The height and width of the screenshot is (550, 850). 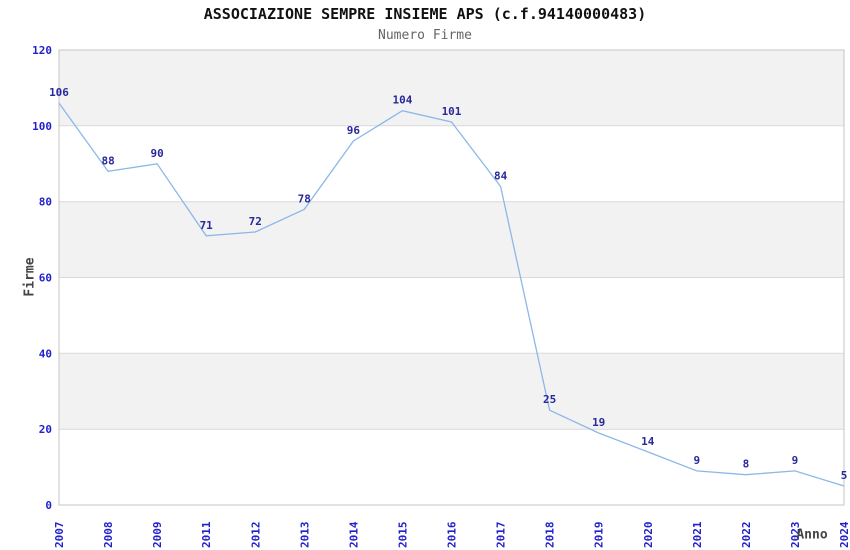 I want to click on data-point-label: 90, so click(x=156, y=153).